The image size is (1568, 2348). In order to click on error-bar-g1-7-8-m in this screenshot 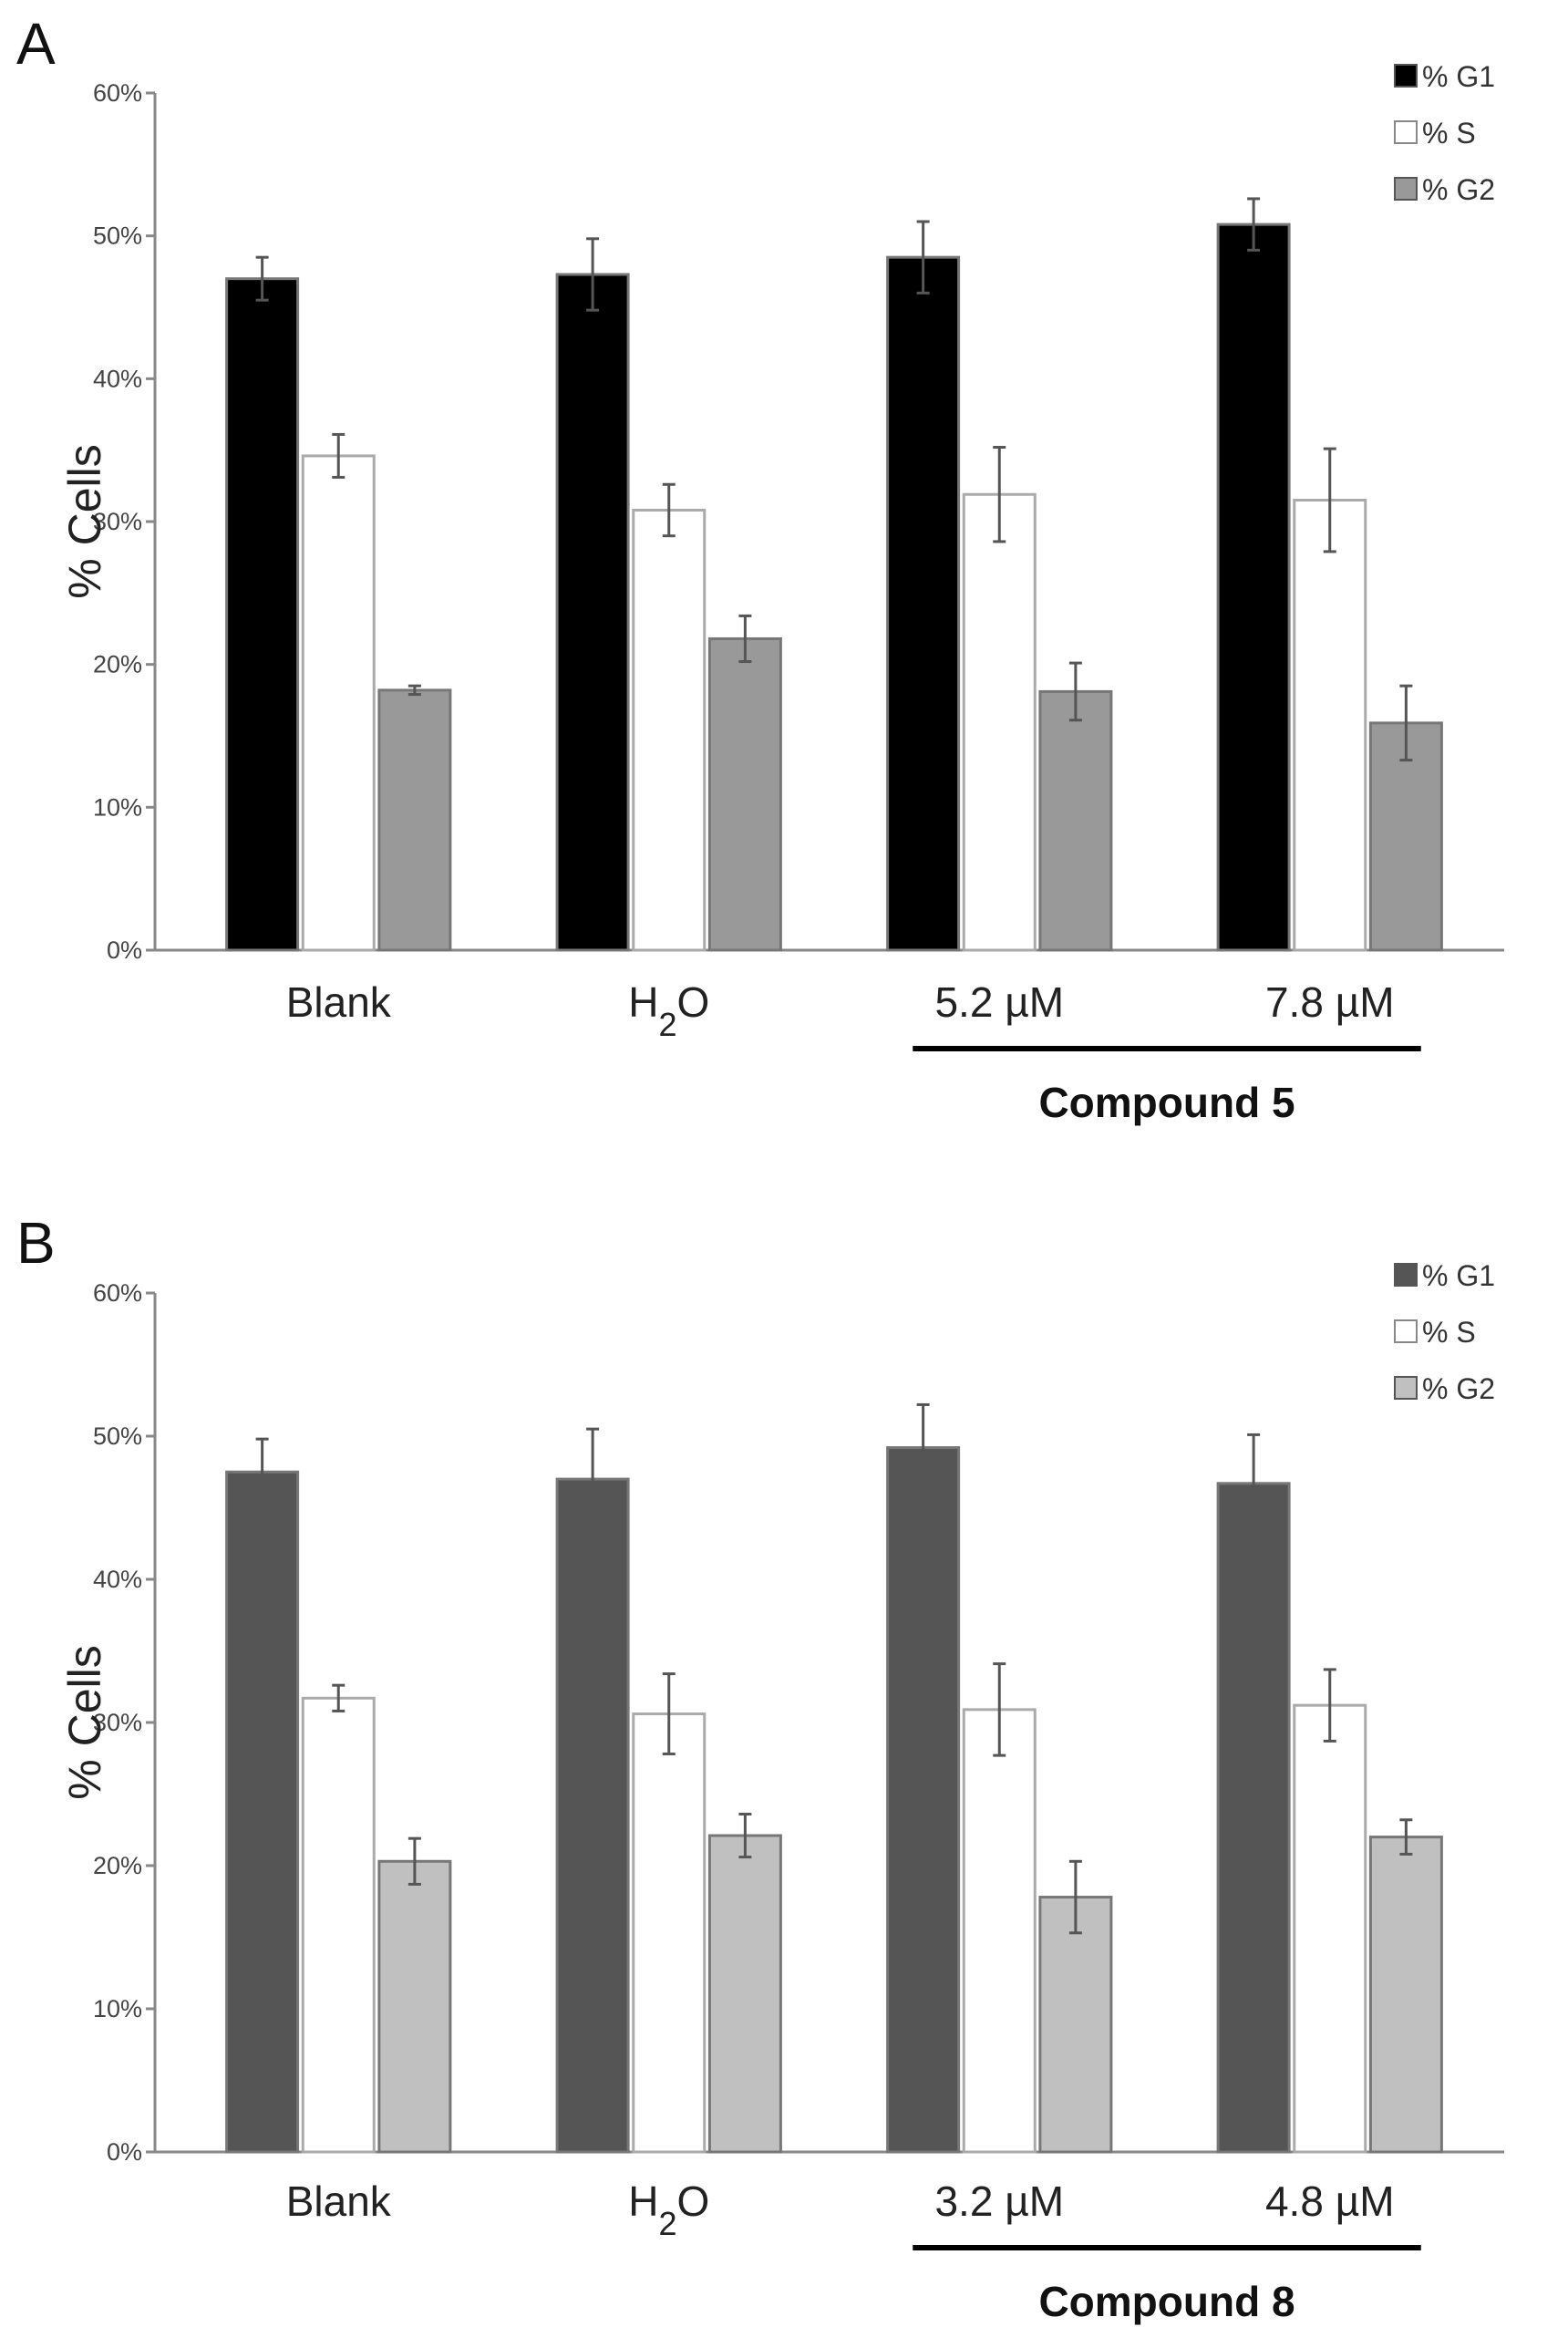, I will do `click(1254, 225)`.